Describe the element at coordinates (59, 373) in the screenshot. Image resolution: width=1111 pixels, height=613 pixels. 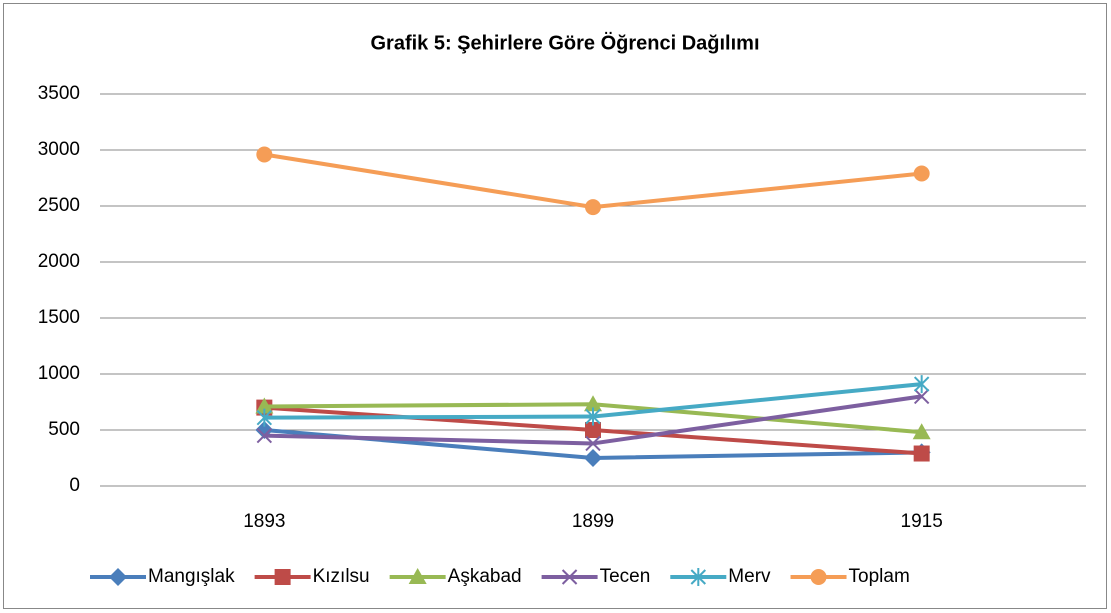
I see `y-tick-label: 1000` at that location.